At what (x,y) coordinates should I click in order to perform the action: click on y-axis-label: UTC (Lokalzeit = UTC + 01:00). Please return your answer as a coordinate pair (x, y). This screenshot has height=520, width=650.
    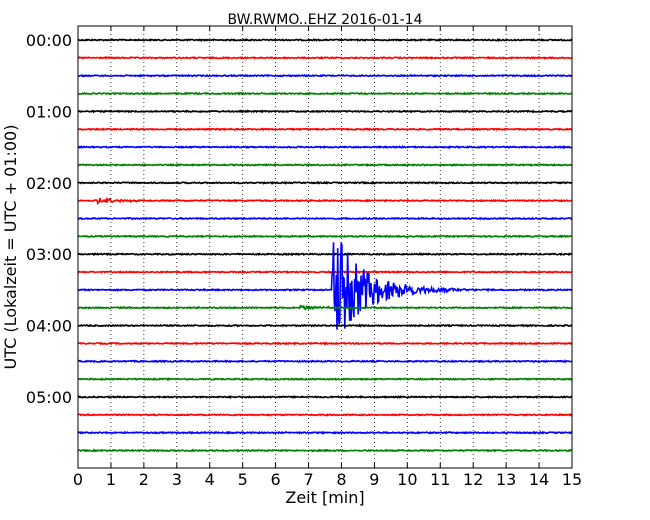
    Looking at the image, I should click on (10, 247).